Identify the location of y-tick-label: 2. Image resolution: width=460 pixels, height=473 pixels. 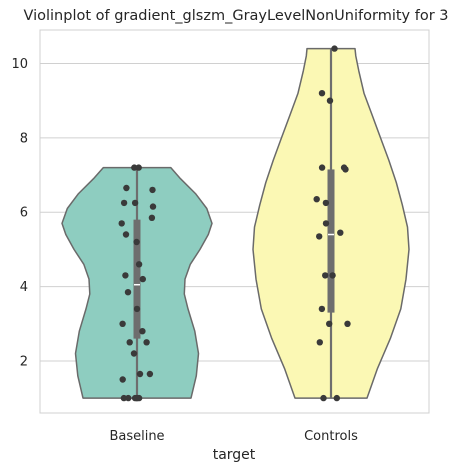
(24, 361).